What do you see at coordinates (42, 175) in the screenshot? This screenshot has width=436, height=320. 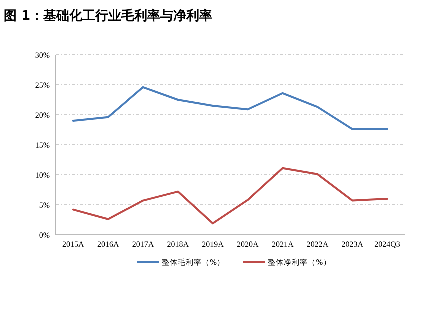 I see `y-tick-label: 10%` at bounding box center [42, 175].